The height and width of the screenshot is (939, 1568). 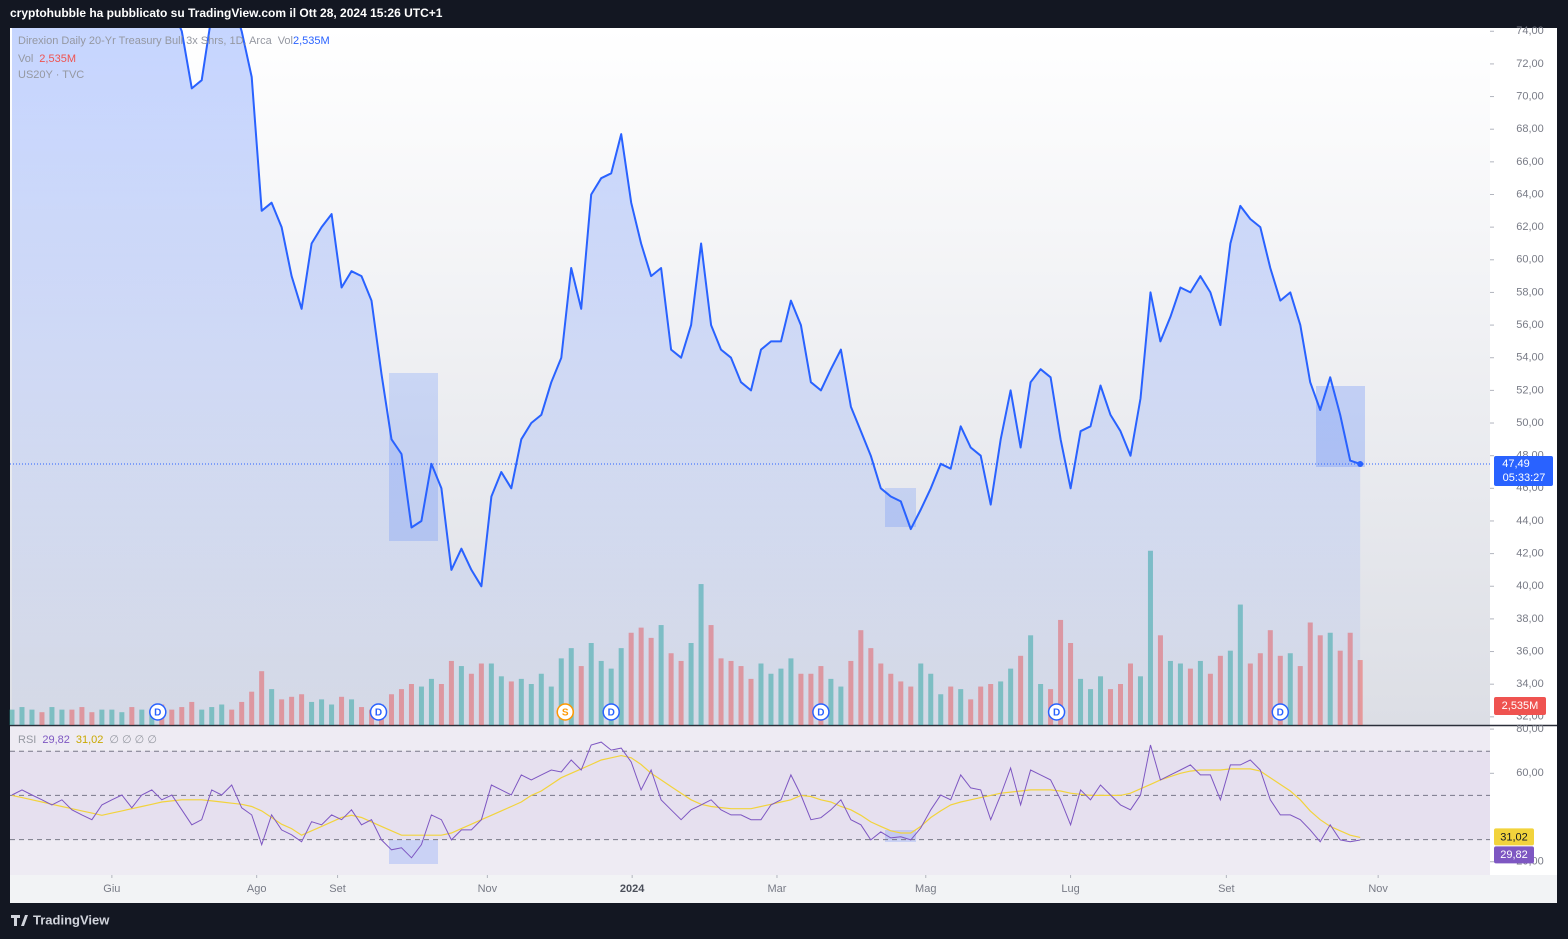 I want to click on x-tick-label: Mag, so click(x=925, y=889).